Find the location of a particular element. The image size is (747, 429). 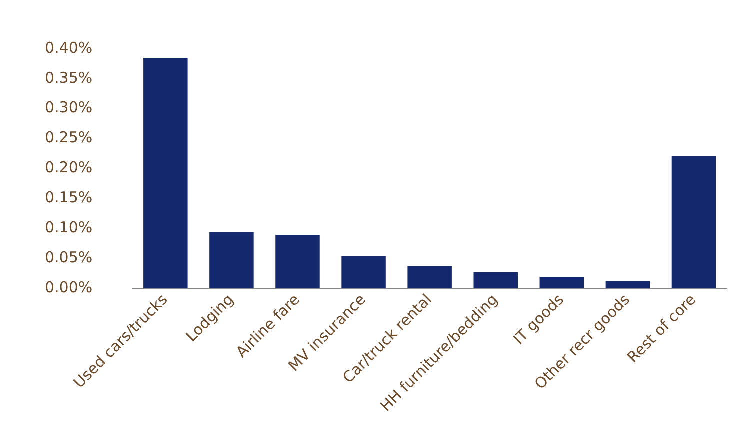

y-tick-label: 0.40% is located at coordinates (68, 47).